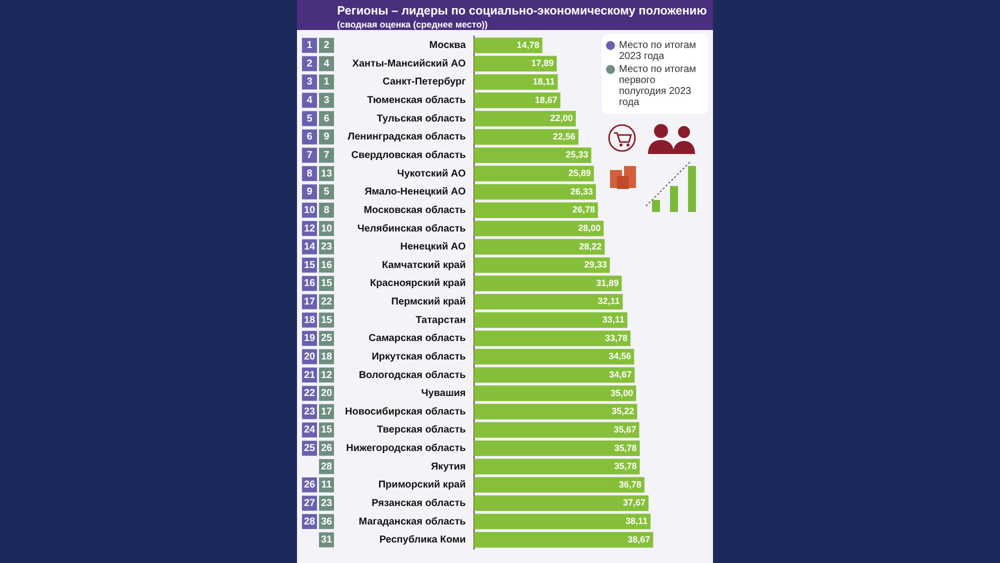  What do you see at coordinates (408, 155) in the screenshot?
I see `y-tick-label: Свердловская область` at bounding box center [408, 155].